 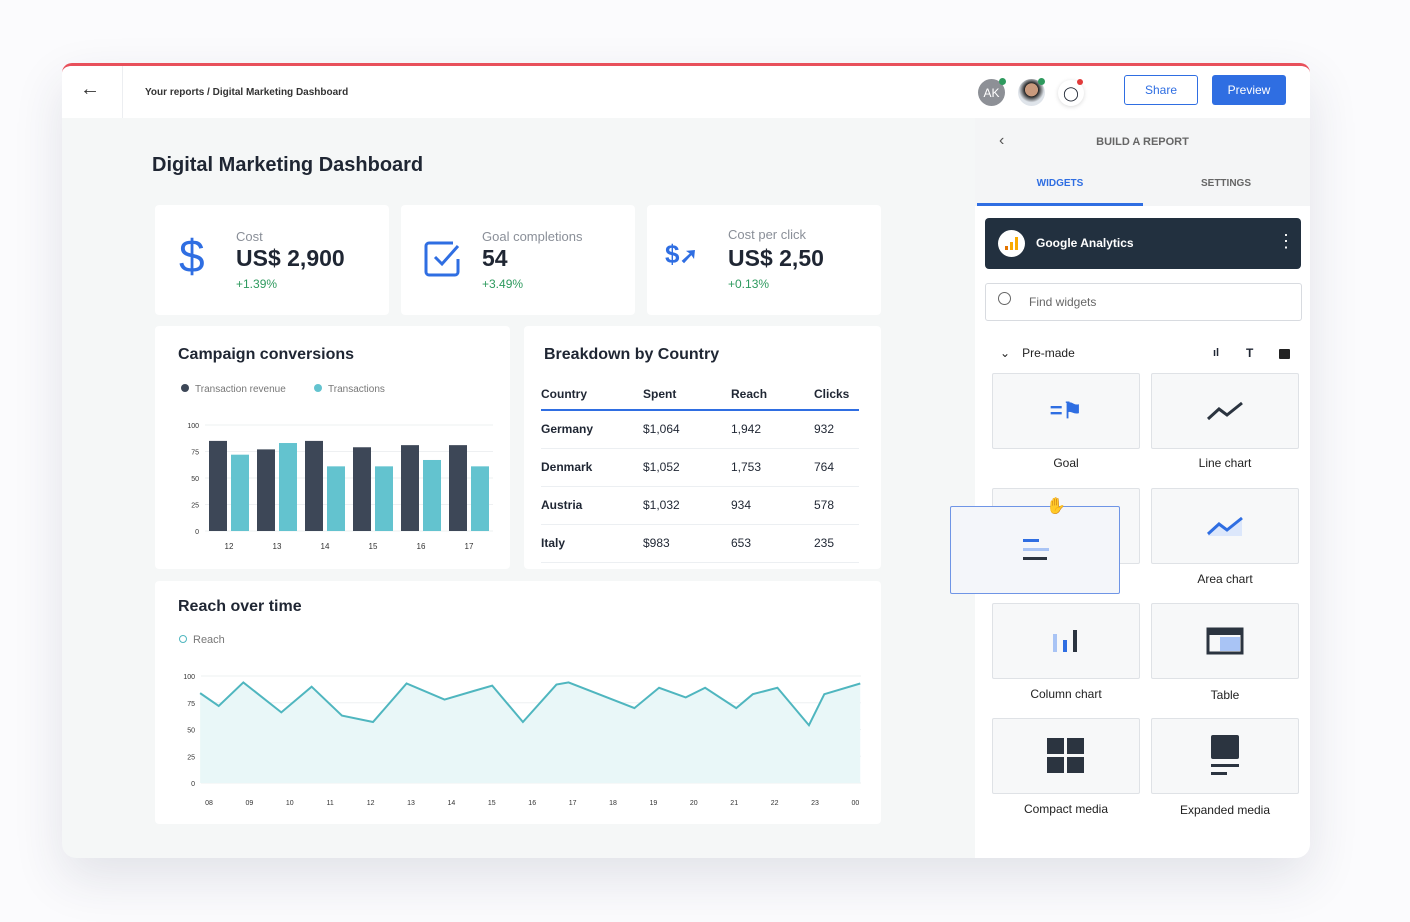 I want to click on tab-label: WIDGETS, so click(x=1060, y=183).